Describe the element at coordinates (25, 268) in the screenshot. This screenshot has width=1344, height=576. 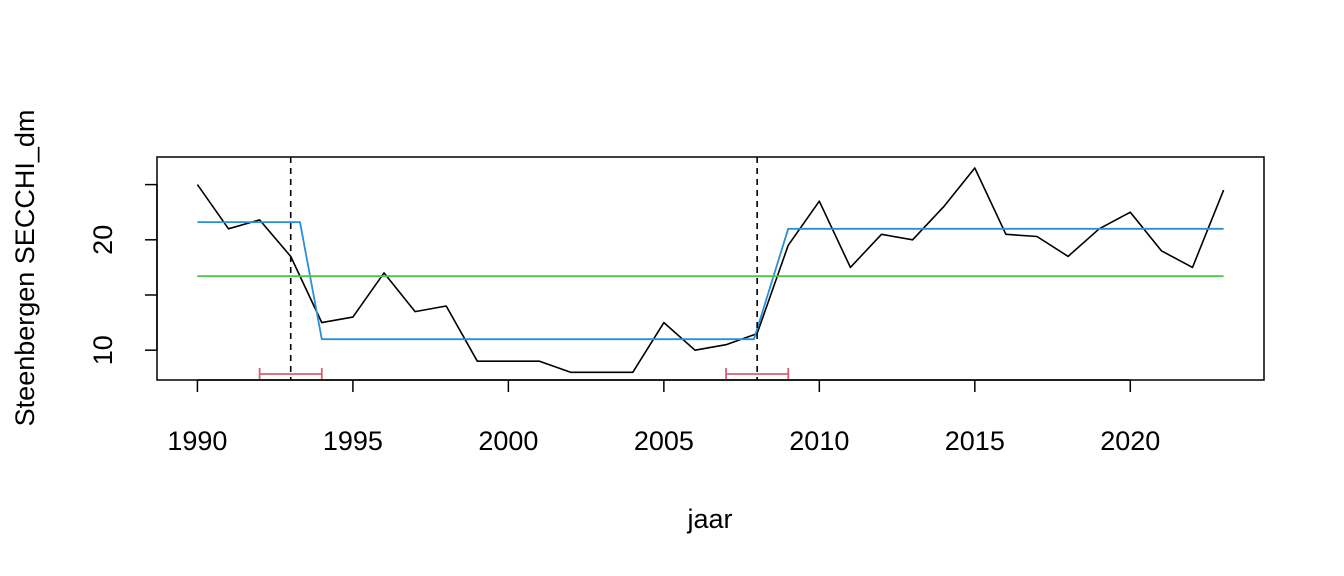
I see `y-axis-label: Steenbergen SECCHI_dm` at that location.